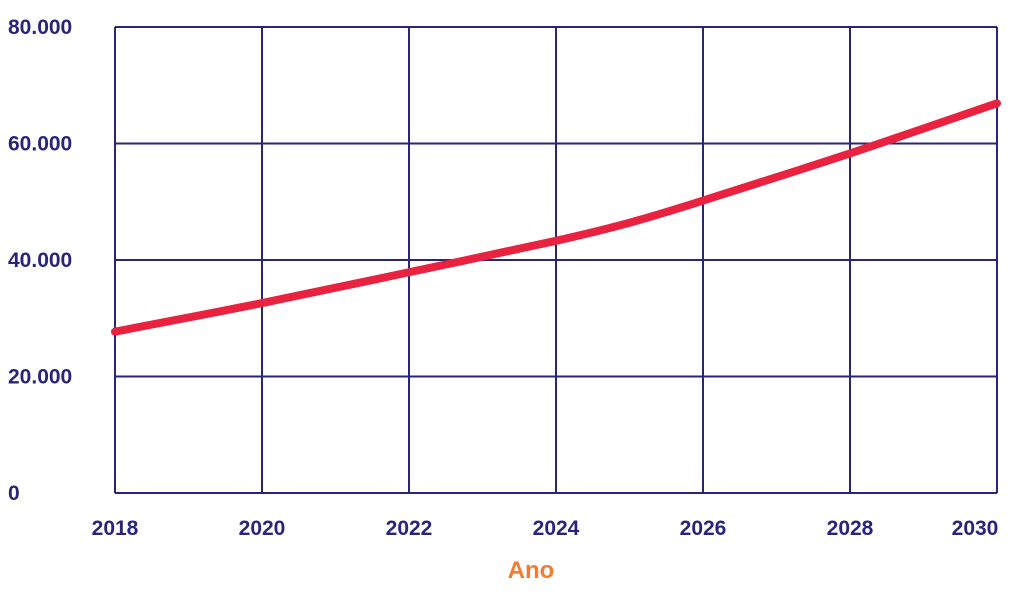 The image size is (1011, 598). What do you see at coordinates (703, 528) in the screenshot?
I see `x-tick-label: 2026` at bounding box center [703, 528].